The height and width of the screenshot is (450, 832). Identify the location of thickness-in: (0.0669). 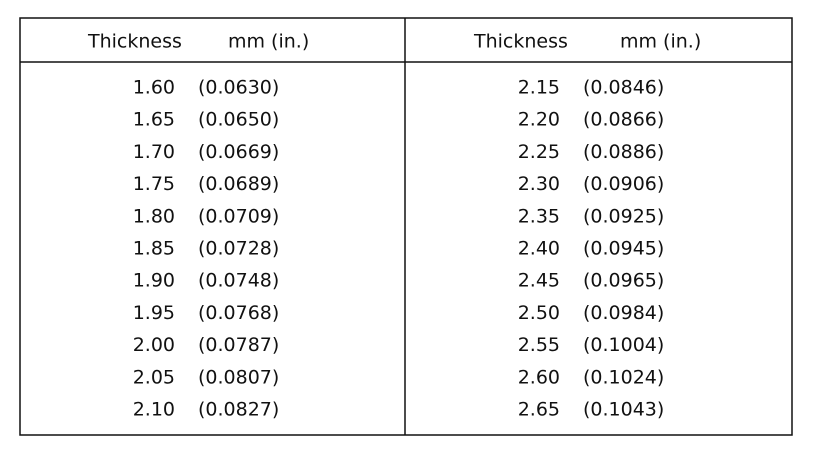
(238, 152).